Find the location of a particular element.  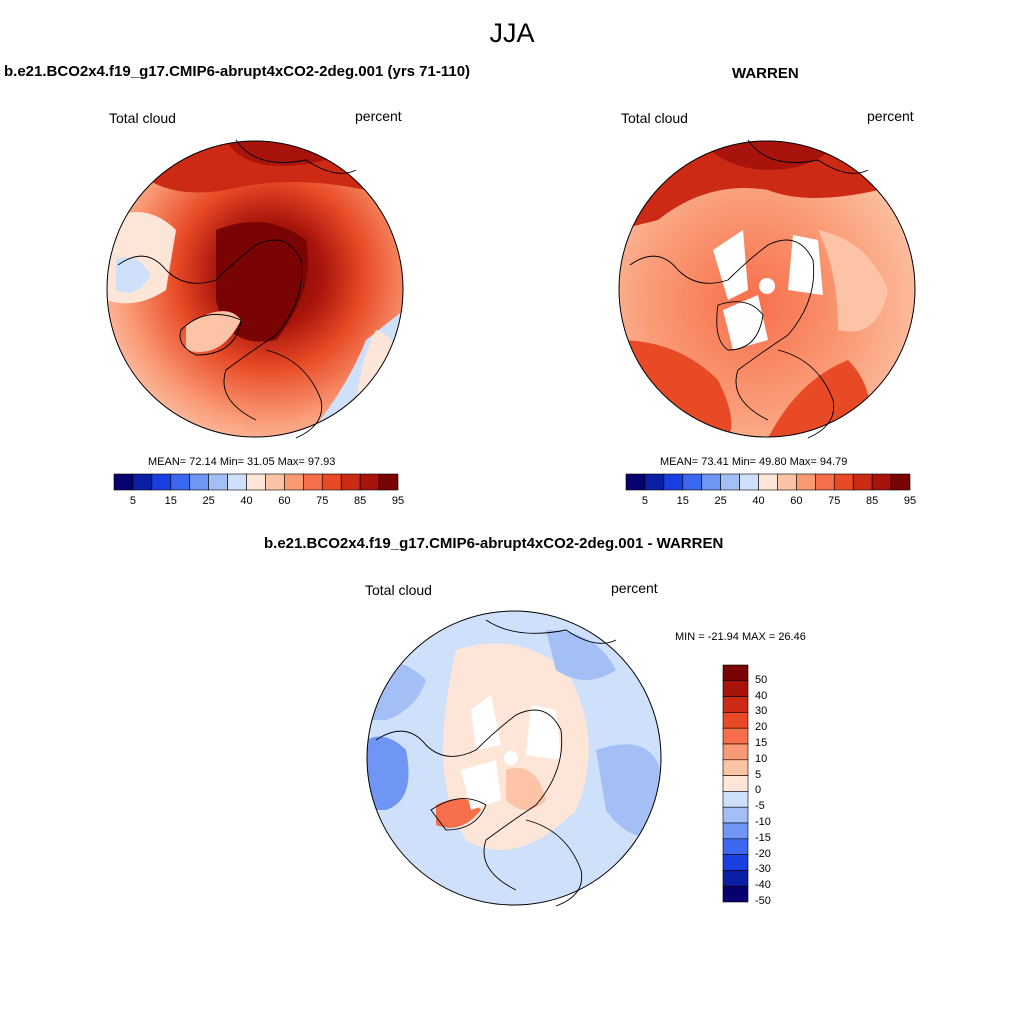

model-units-label: percent is located at coordinates (378, 116).